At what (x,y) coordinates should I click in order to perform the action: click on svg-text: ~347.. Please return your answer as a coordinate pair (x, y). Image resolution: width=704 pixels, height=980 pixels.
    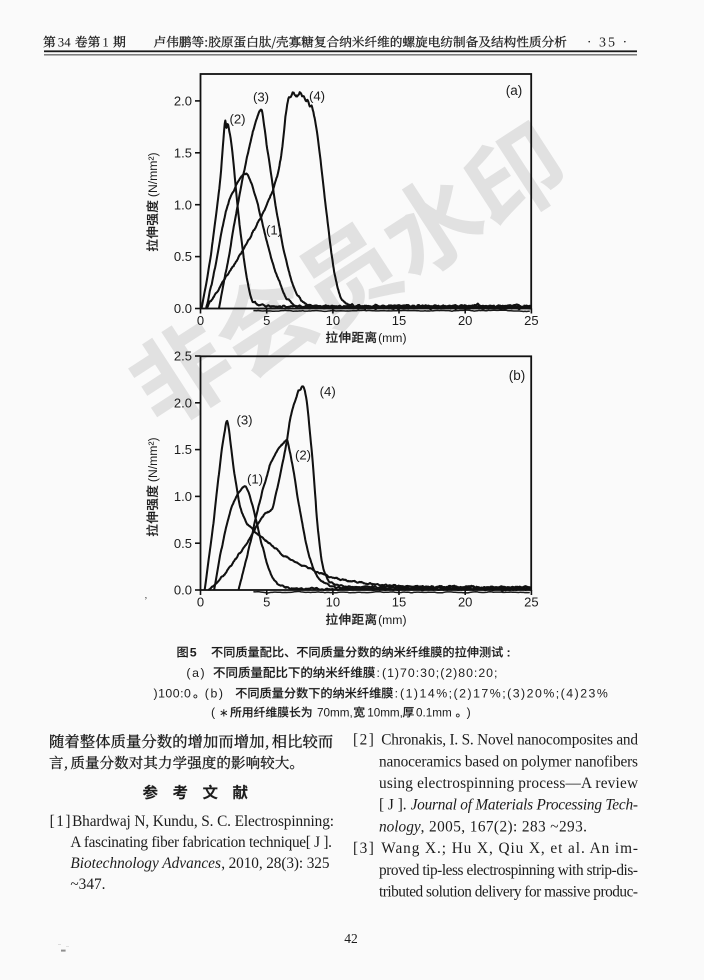
    Looking at the image, I should click on (87, 884).